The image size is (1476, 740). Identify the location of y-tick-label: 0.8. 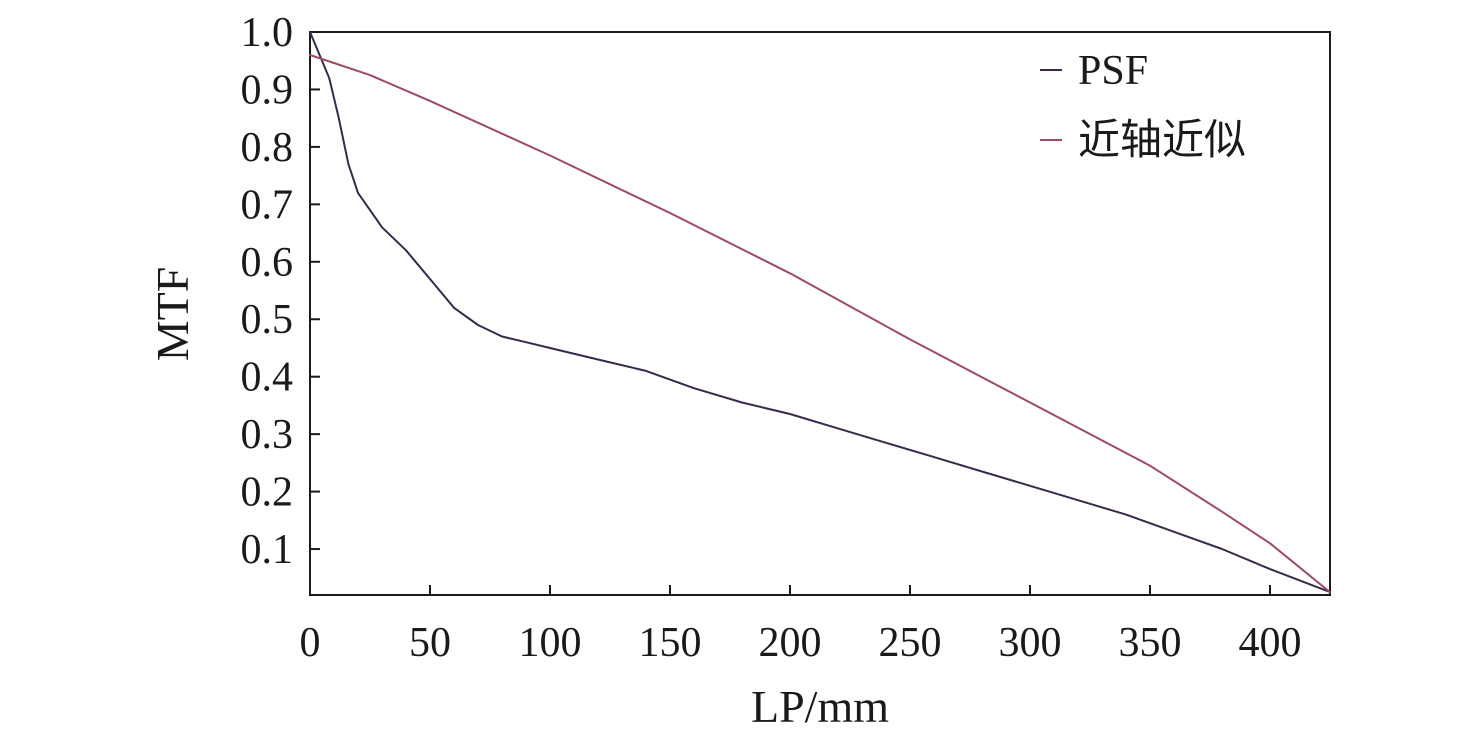
(267, 148).